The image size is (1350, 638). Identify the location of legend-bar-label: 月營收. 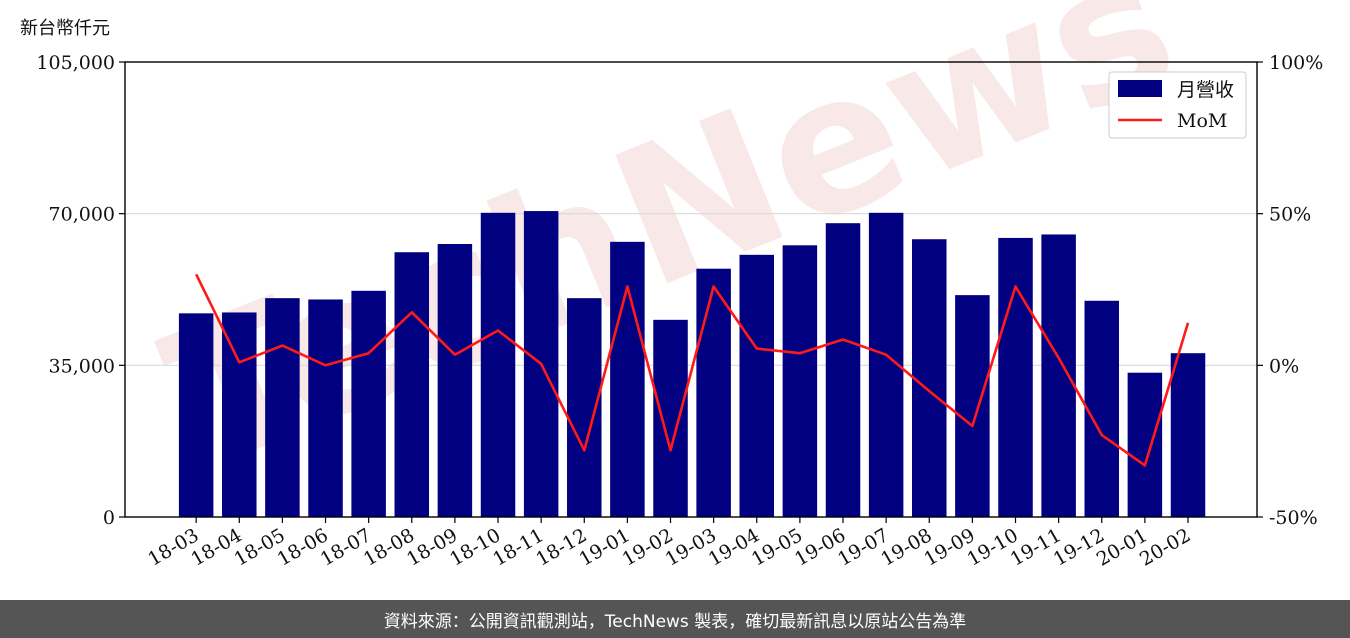
(1205, 90).